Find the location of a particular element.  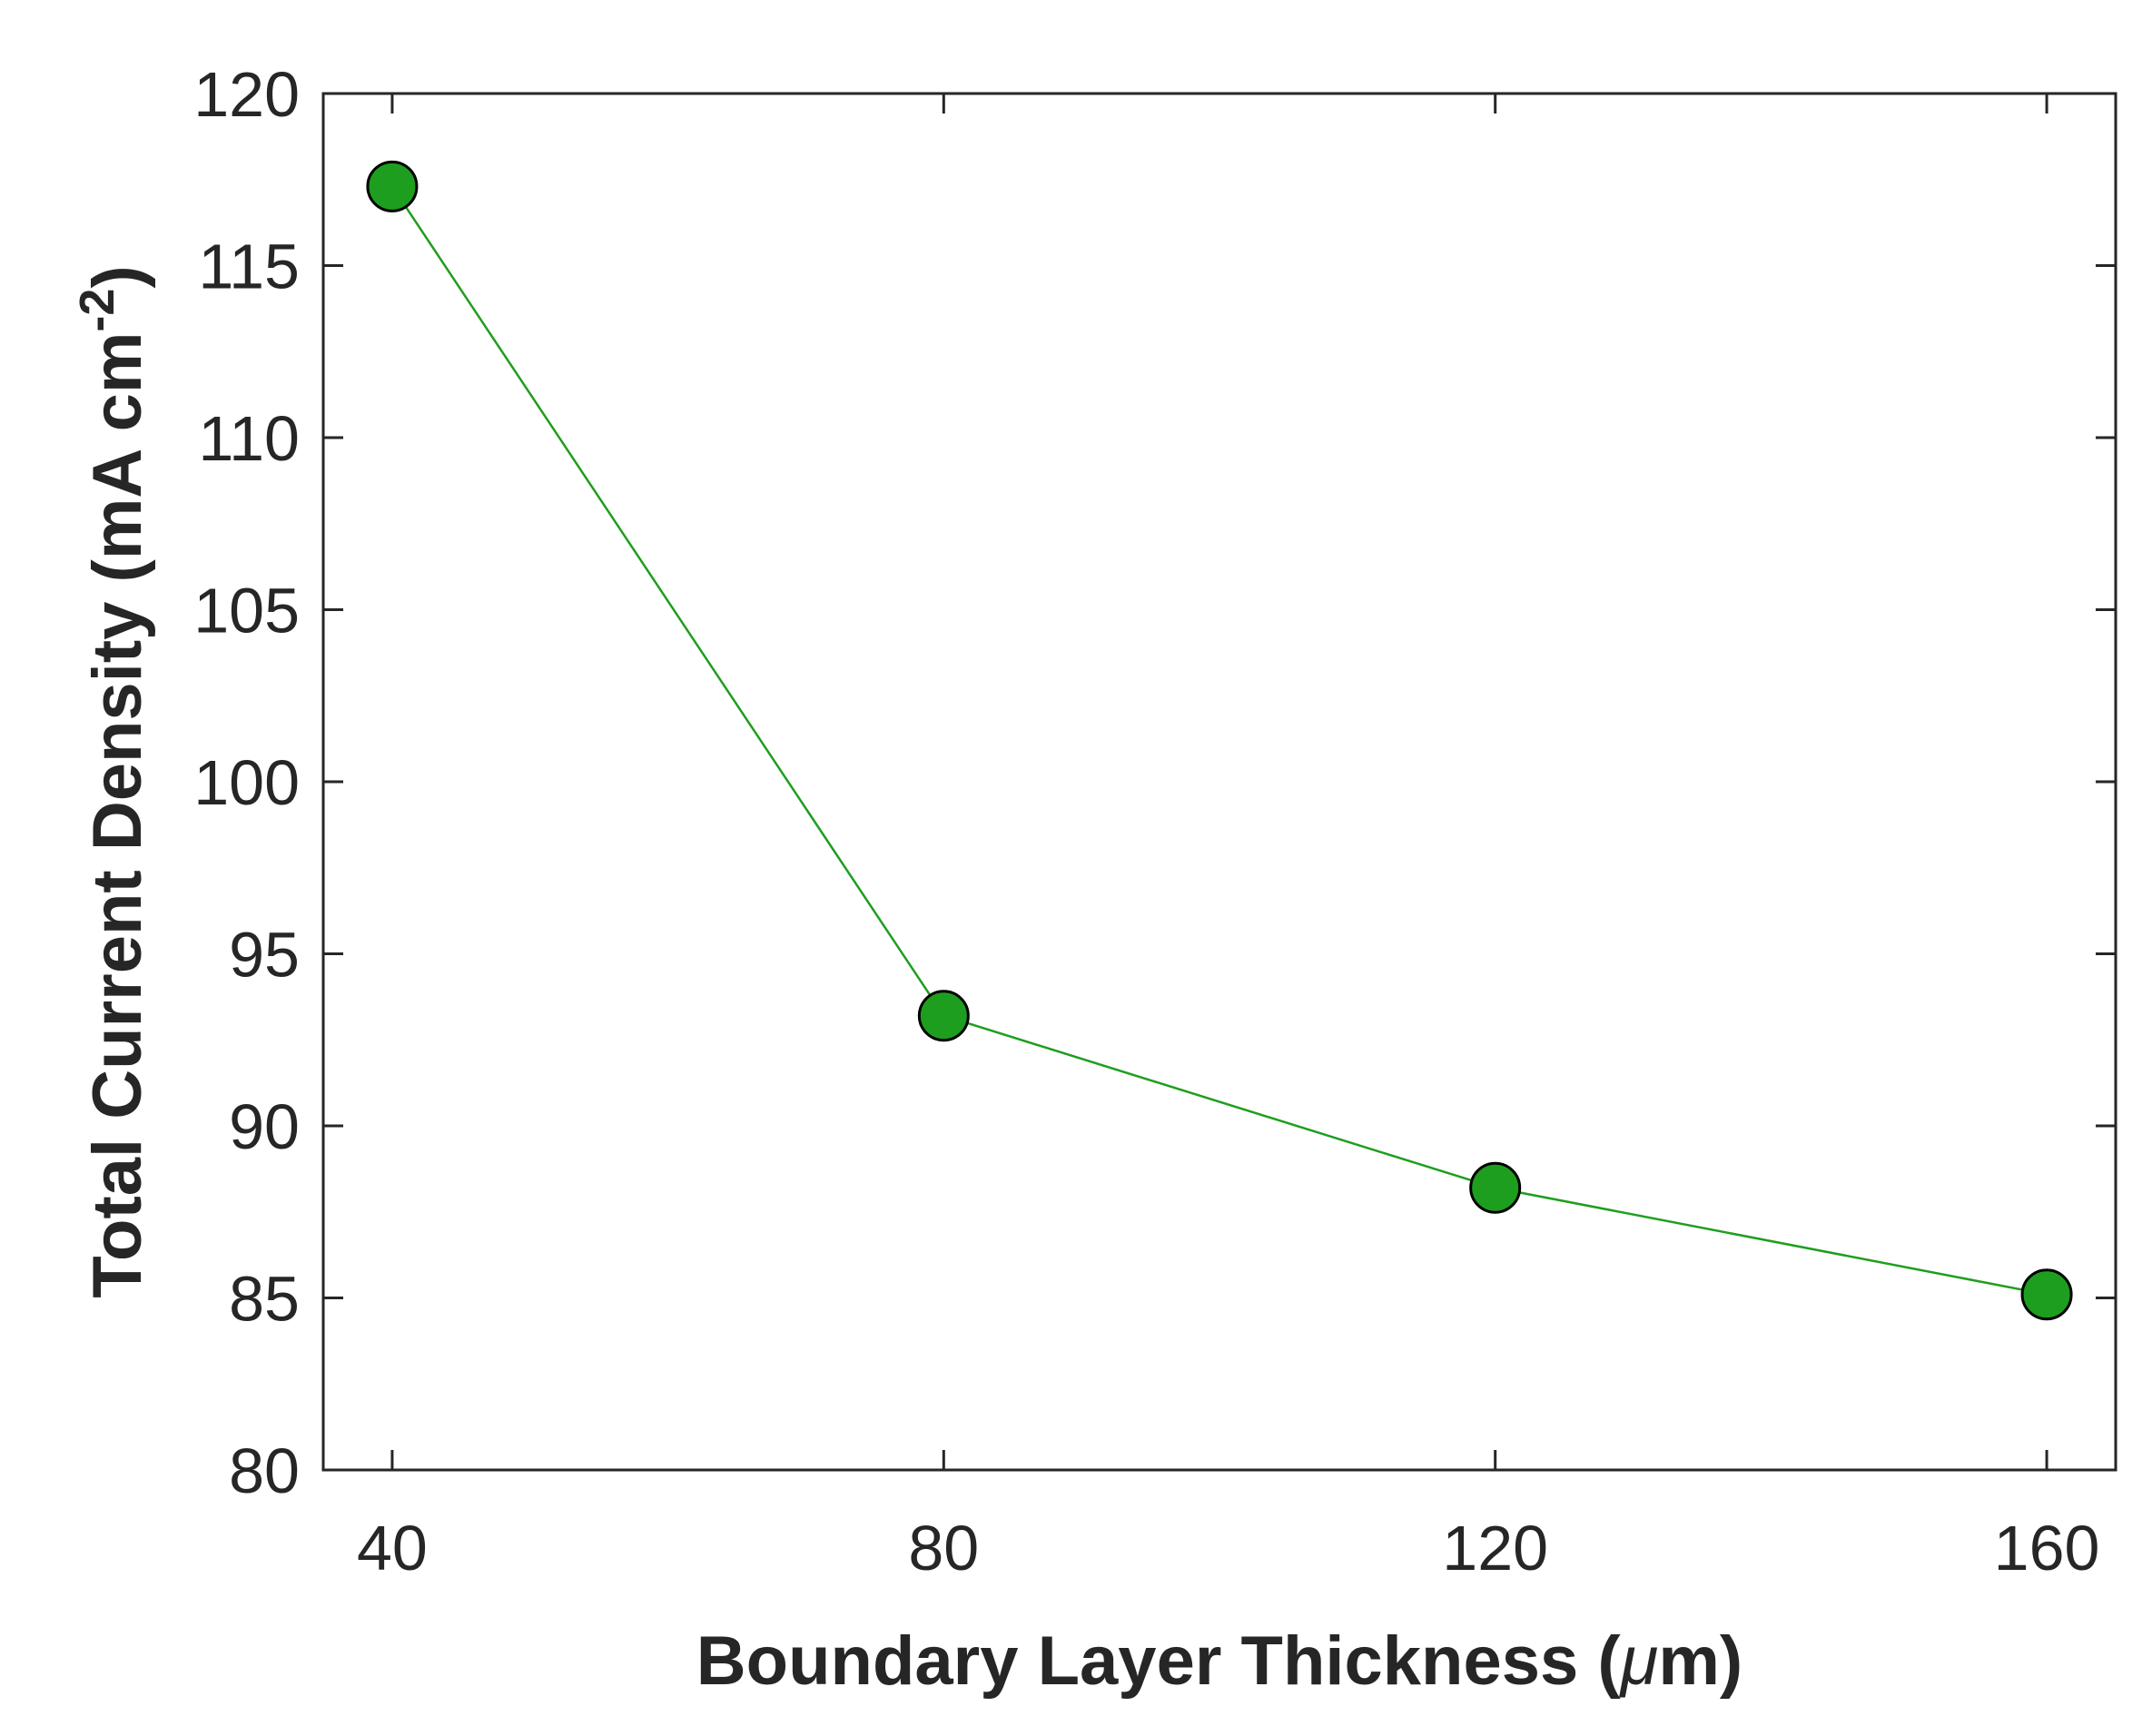

y-axis-title-superscript: -2 is located at coordinates (97, 310).